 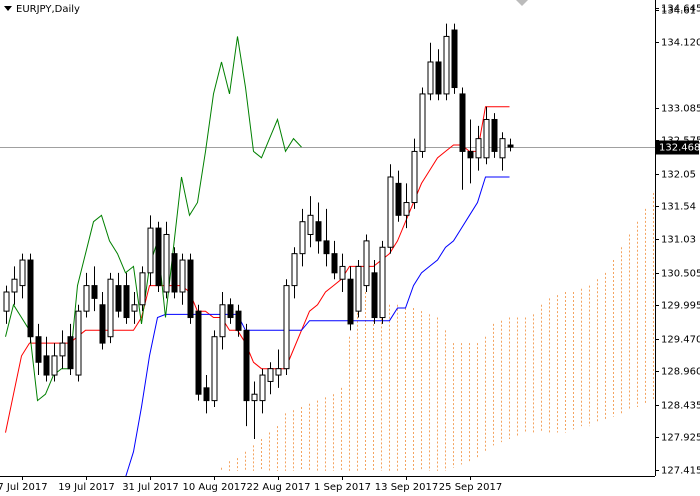 What do you see at coordinates (48, 9) in the screenshot?
I see `chart-title: EURJPY,Daily` at bounding box center [48, 9].